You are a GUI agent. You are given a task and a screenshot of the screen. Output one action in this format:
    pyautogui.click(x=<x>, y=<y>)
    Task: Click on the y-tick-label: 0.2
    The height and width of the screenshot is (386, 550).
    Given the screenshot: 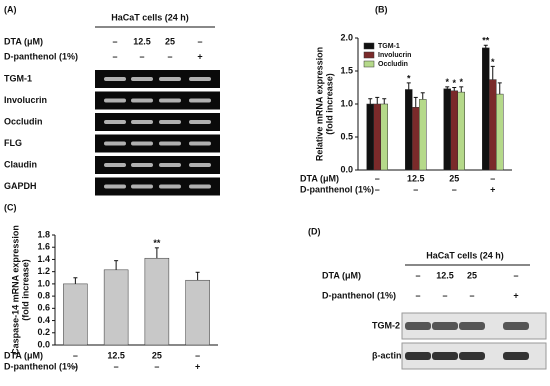 What is the action you would take?
    pyautogui.click(x=43, y=332)
    